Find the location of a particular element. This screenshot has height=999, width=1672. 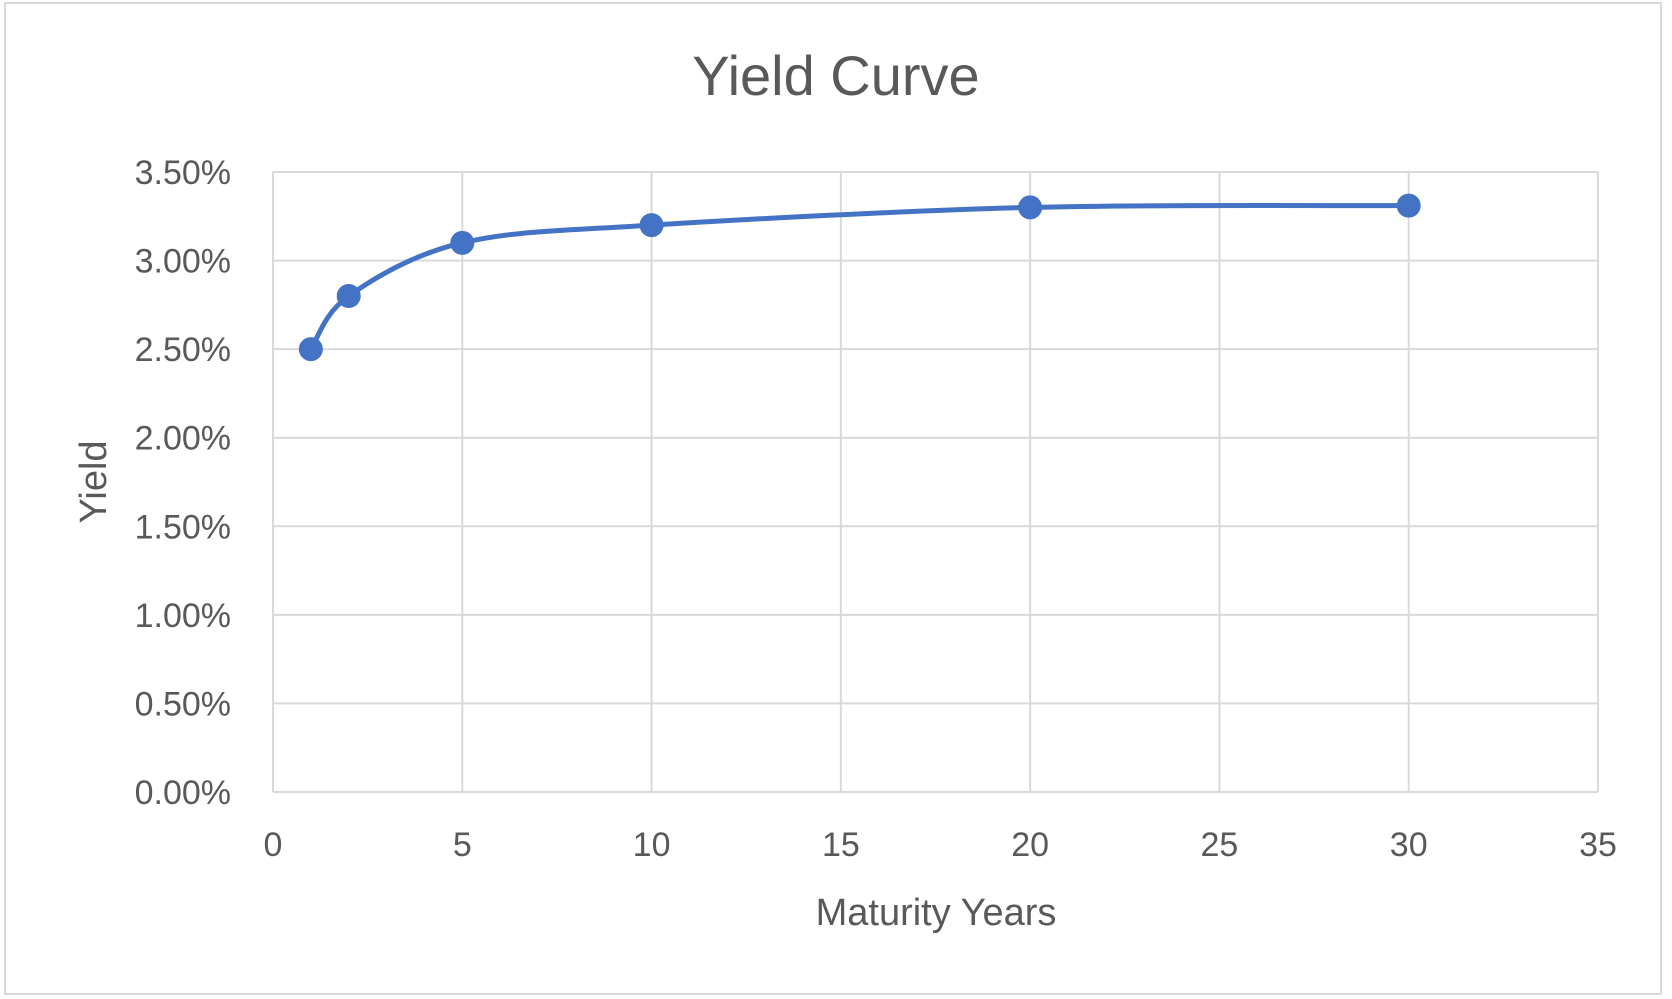

x-tick-label: 10 is located at coordinates (652, 845).